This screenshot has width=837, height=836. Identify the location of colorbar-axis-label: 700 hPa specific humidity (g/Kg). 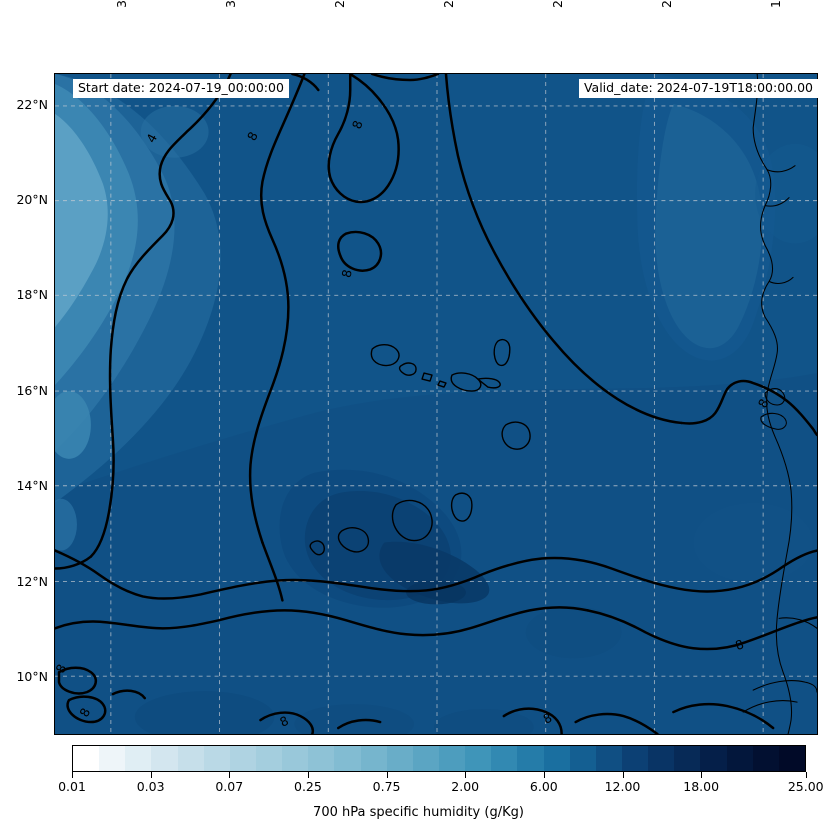
(418, 812).